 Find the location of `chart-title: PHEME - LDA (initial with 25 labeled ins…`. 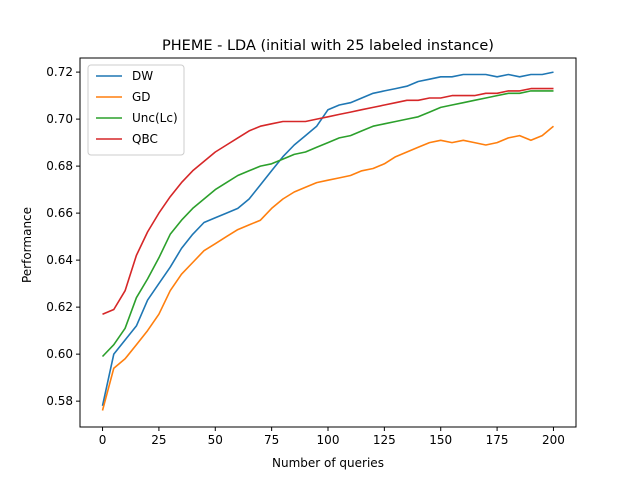

chart-title: PHEME - LDA (initial with 25 labeled ins… is located at coordinates (328, 46).